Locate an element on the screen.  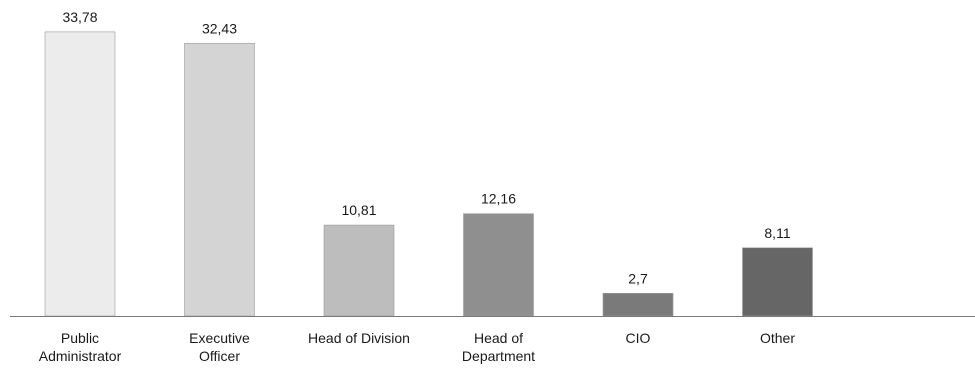
category-label-3: Head of Department is located at coordinates (498, 347).